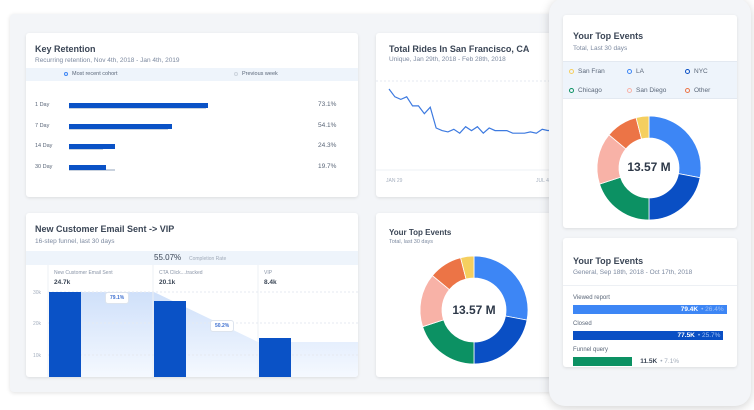  What do you see at coordinates (83, 273) in the screenshot?
I see `funnel-step-label: New Customer Email Sent` at bounding box center [83, 273].